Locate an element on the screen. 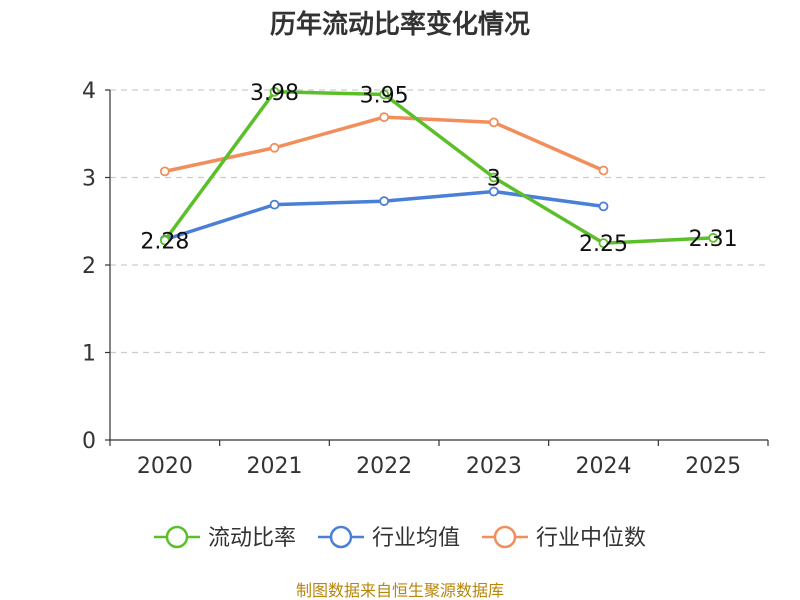 The width and height of the screenshot is (800, 600). data-label: 3.98 is located at coordinates (274, 93).